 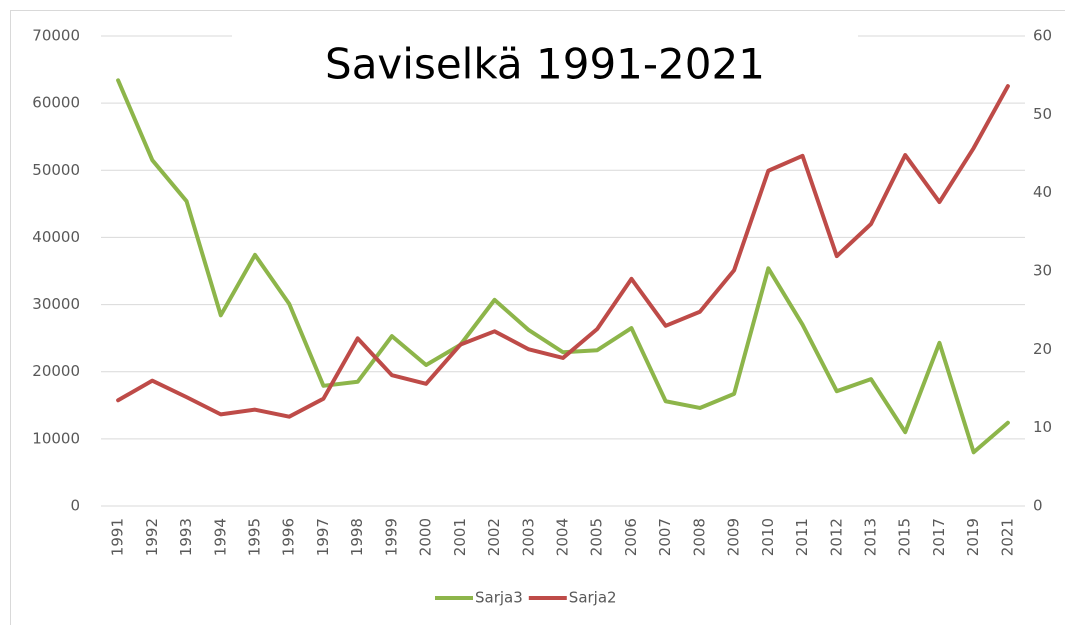 I want to click on x-tick-label: 2011, so click(x=802, y=537).